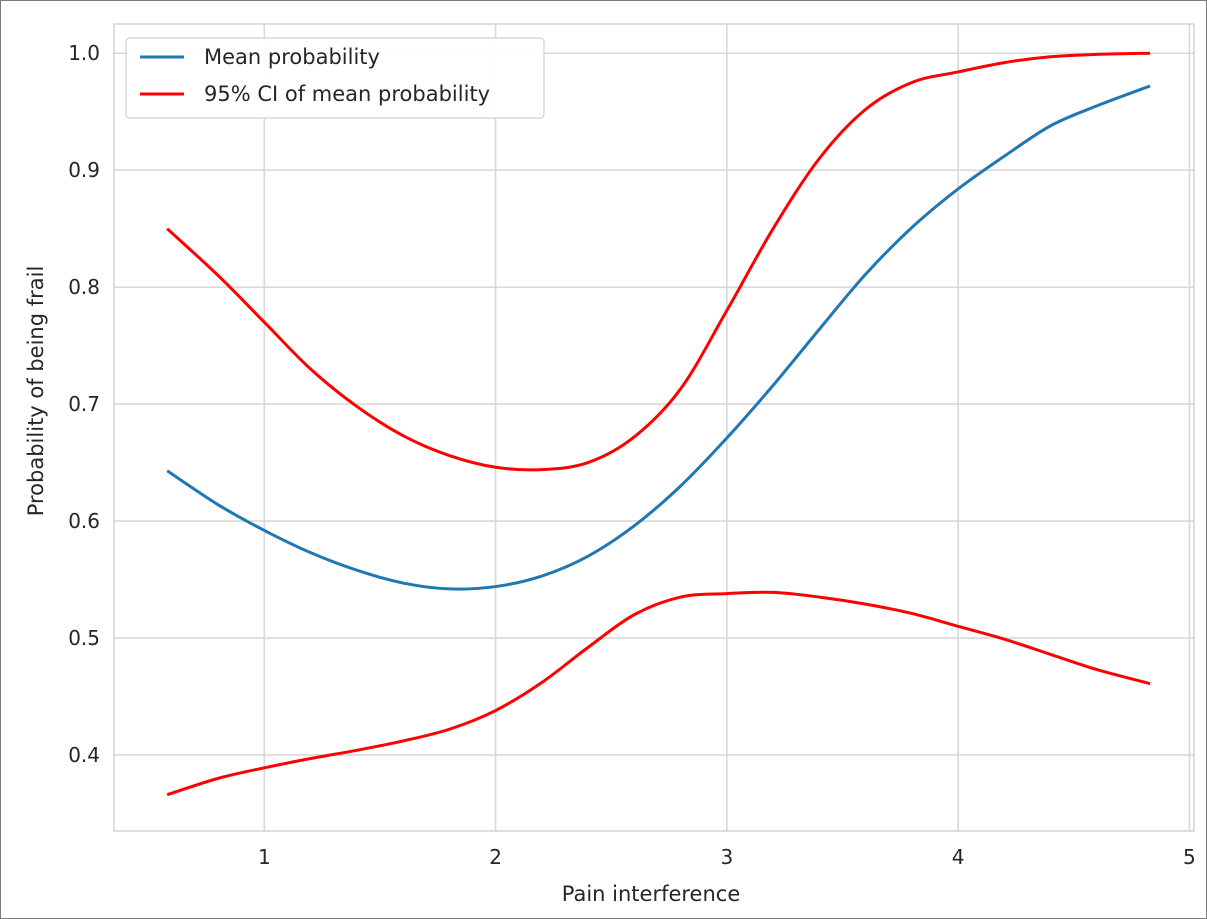 The height and width of the screenshot is (919, 1207). I want to click on legend-box, so click(335, 78).